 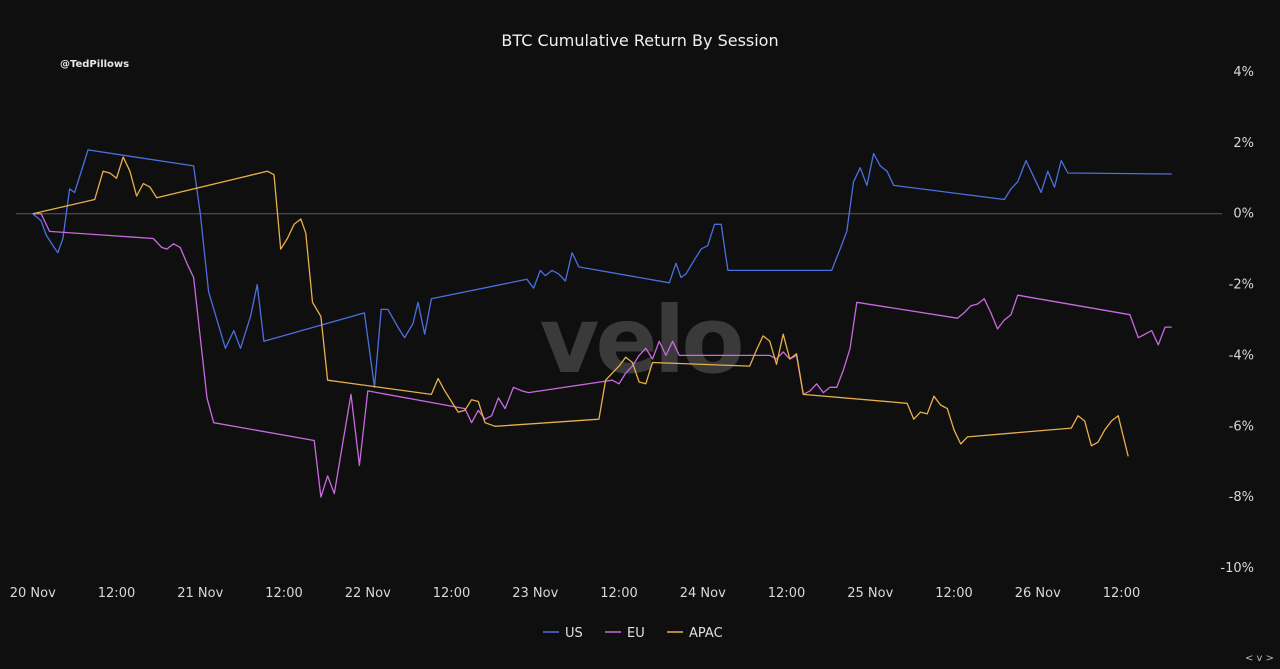 I want to click on x-tick-label: 22 Nov, so click(x=368, y=593).